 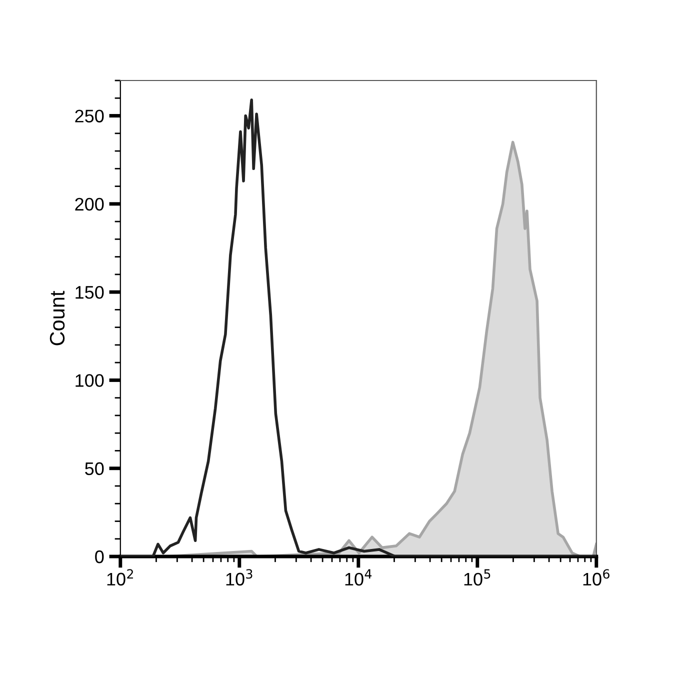 I want to click on y-tick-label: 50, so click(x=94, y=469).